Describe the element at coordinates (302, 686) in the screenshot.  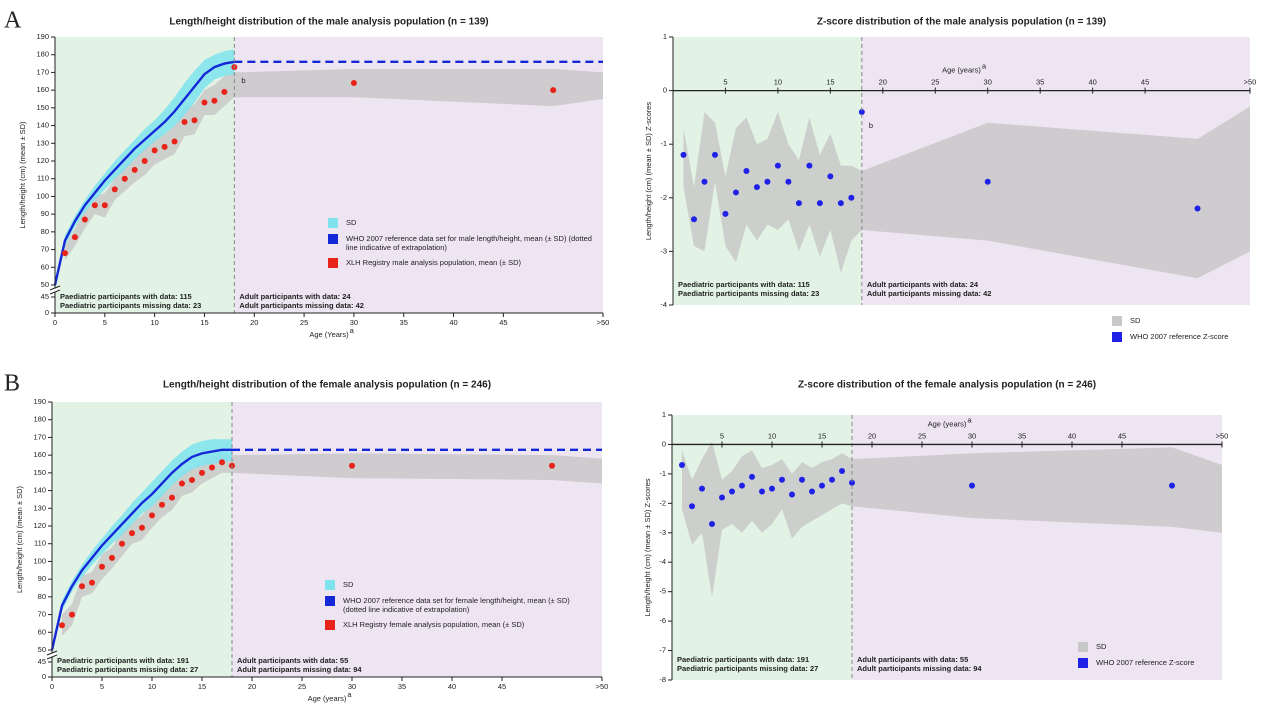
I see `x-tick-label: 25` at that location.